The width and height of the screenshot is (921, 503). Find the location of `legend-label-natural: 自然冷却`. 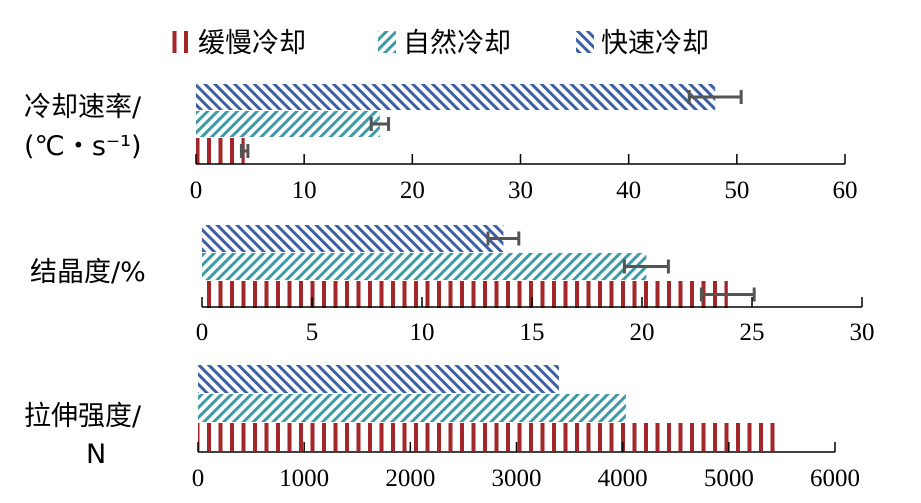

legend-label-natural: 自然冷却 is located at coordinates (457, 43).